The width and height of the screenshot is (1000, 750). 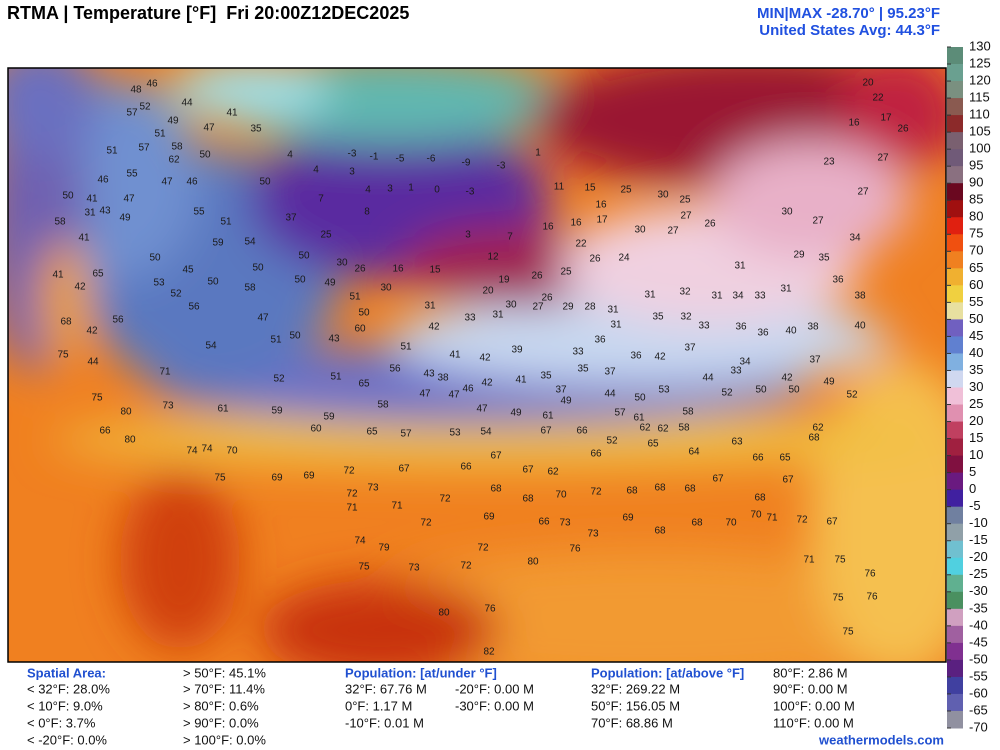 I want to click on colorbar-label: 35, so click(x=976, y=369).